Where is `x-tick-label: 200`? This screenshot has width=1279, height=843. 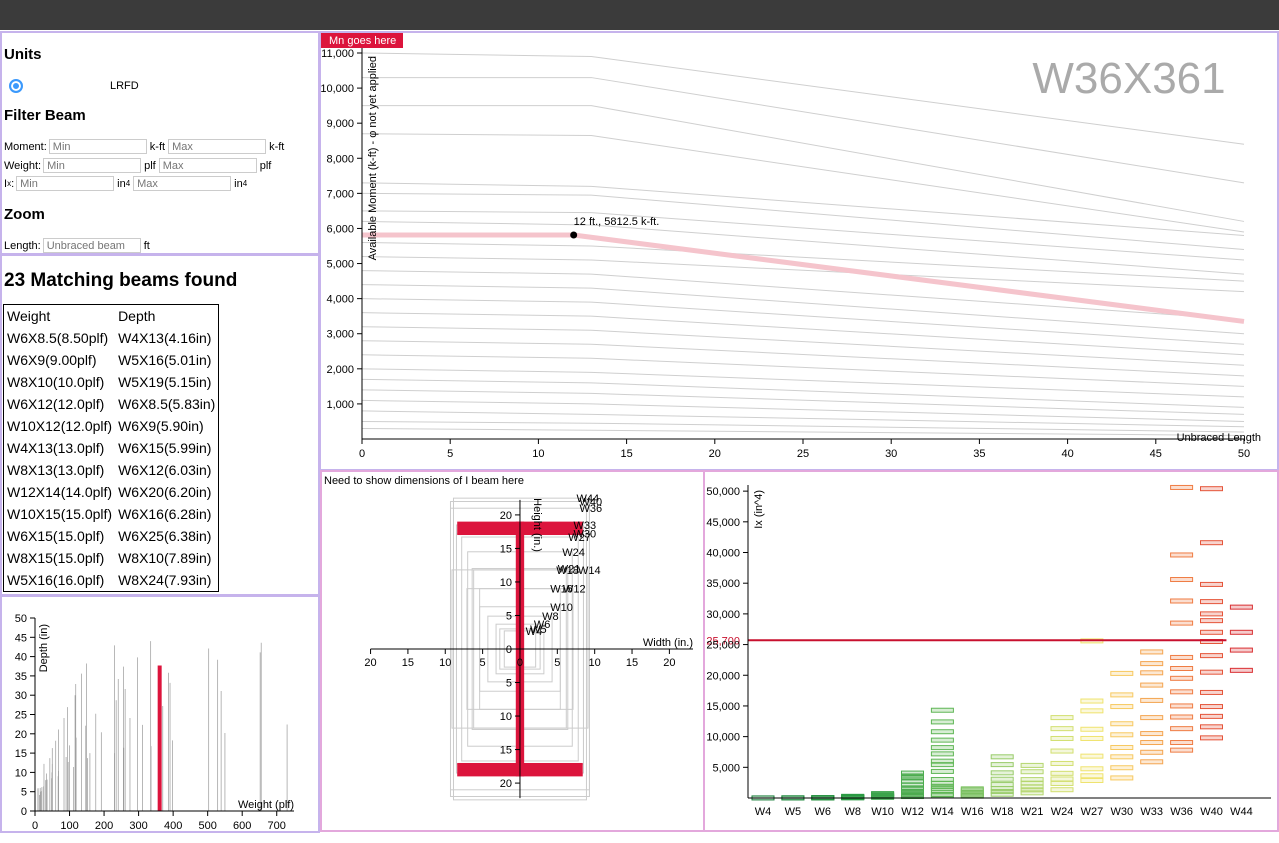 x-tick-label: 200 is located at coordinates (104, 825).